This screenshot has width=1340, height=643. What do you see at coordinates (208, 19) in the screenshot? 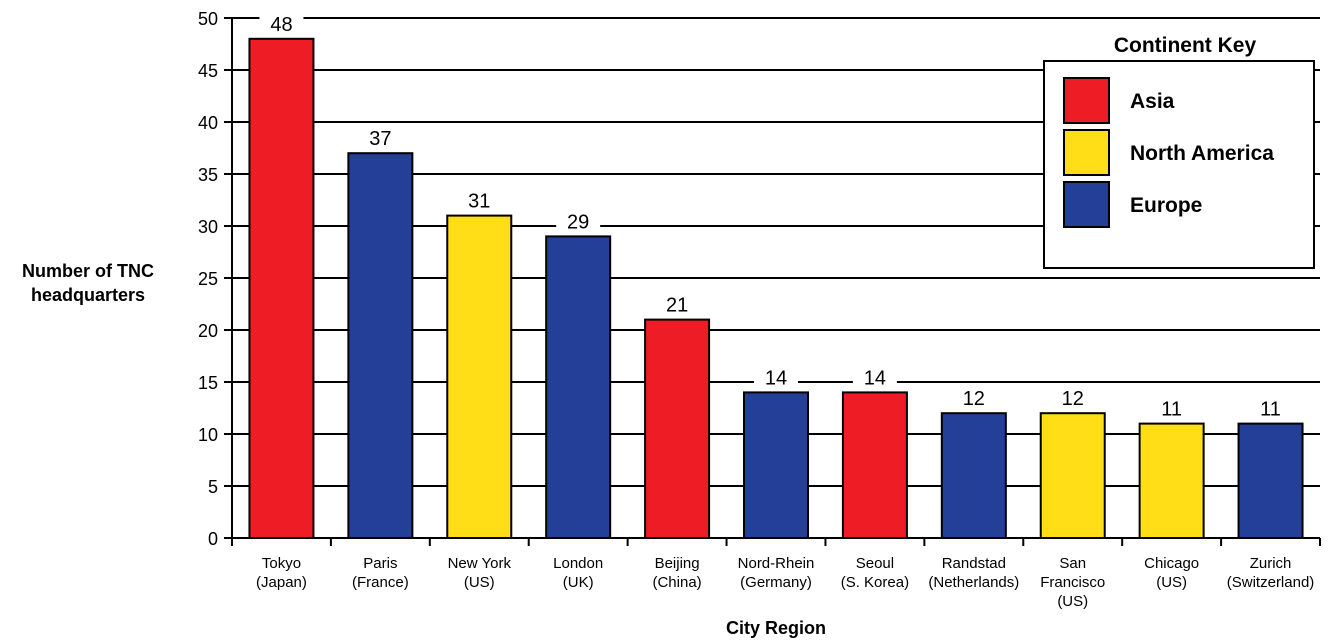
I see `y-tick-label-50: 50` at bounding box center [208, 19].